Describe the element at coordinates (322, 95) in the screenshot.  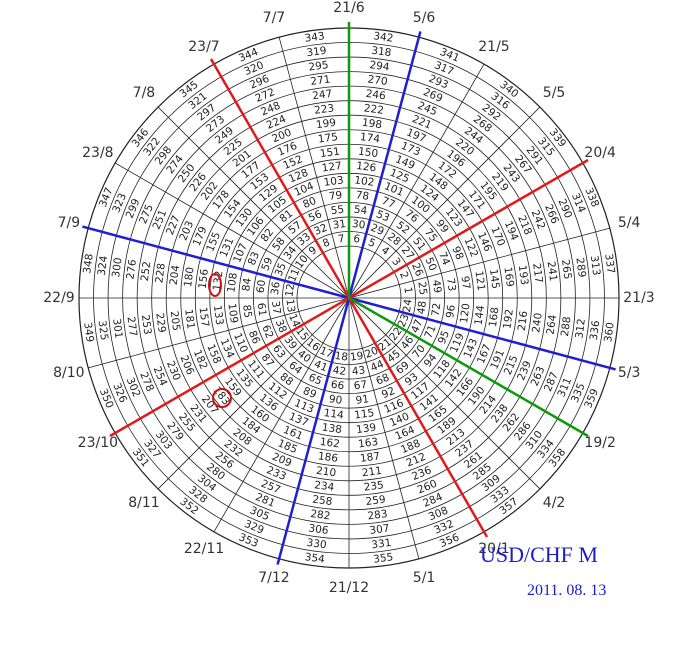
I see `cell-number: 247` at that location.